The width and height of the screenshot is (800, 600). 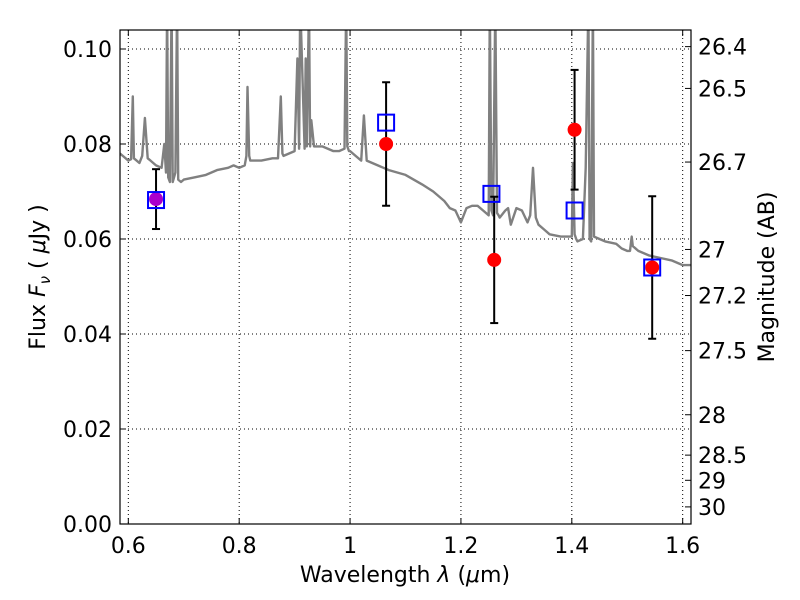 What do you see at coordinates (87, 240) in the screenshot?
I see `y-tick-label: 0.06` at bounding box center [87, 240].